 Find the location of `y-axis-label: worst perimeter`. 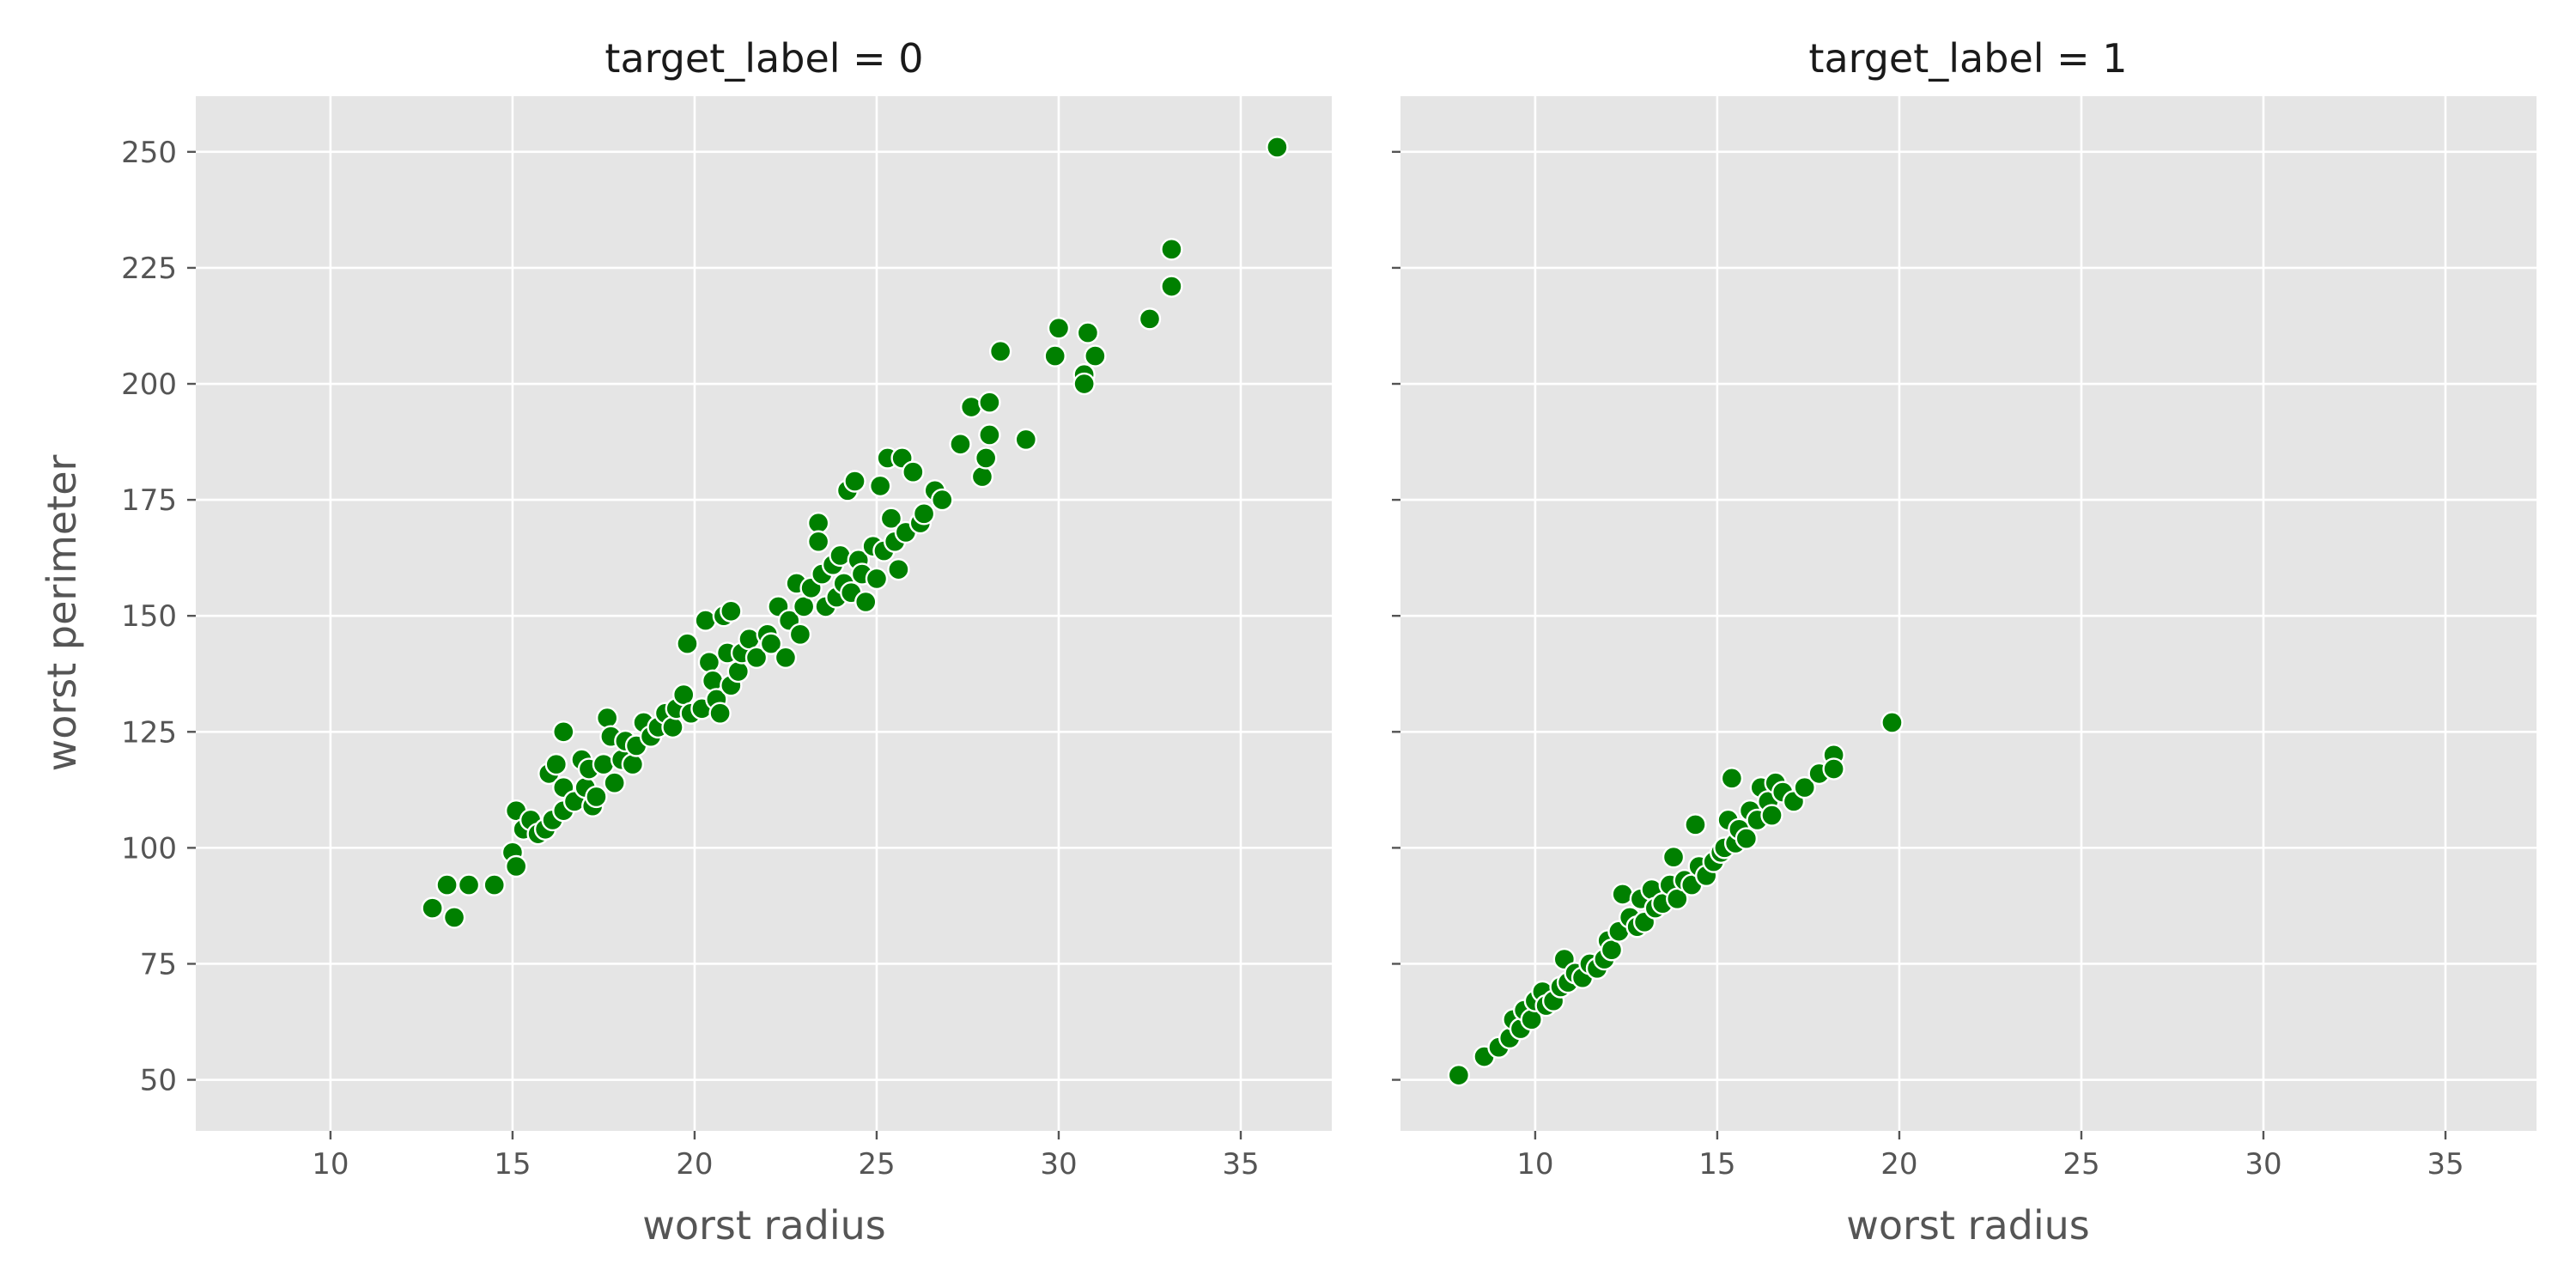

y-axis-label: worst perimeter is located at coordinates (62, 612).